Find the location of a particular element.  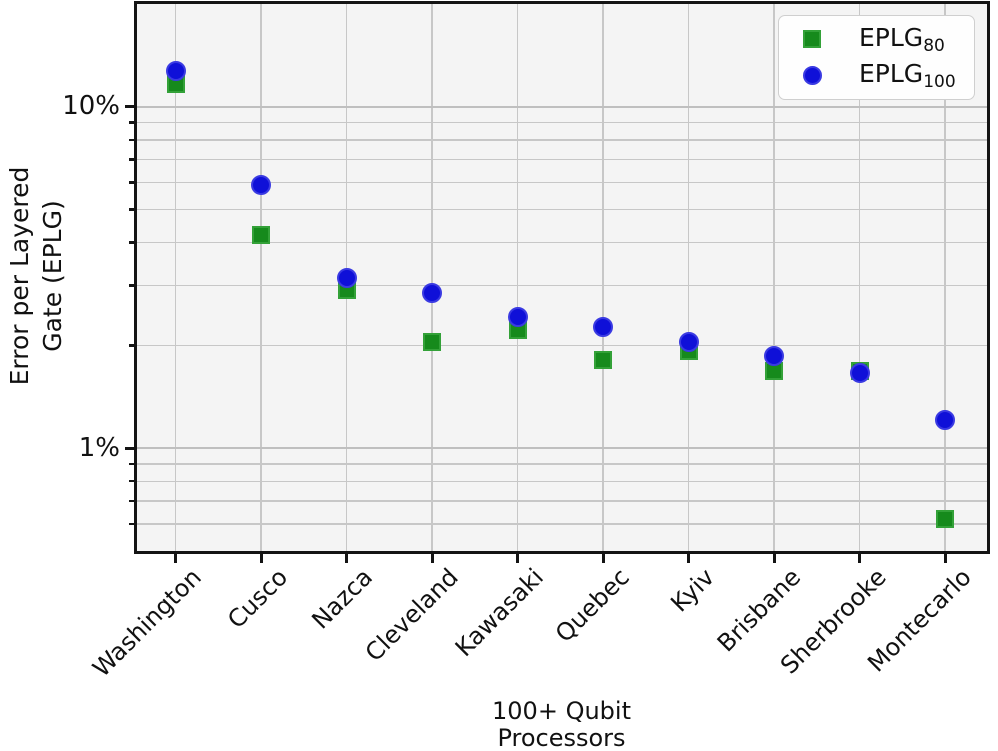

eplg80-marker-cleveland is located at coordinates (432, 341).